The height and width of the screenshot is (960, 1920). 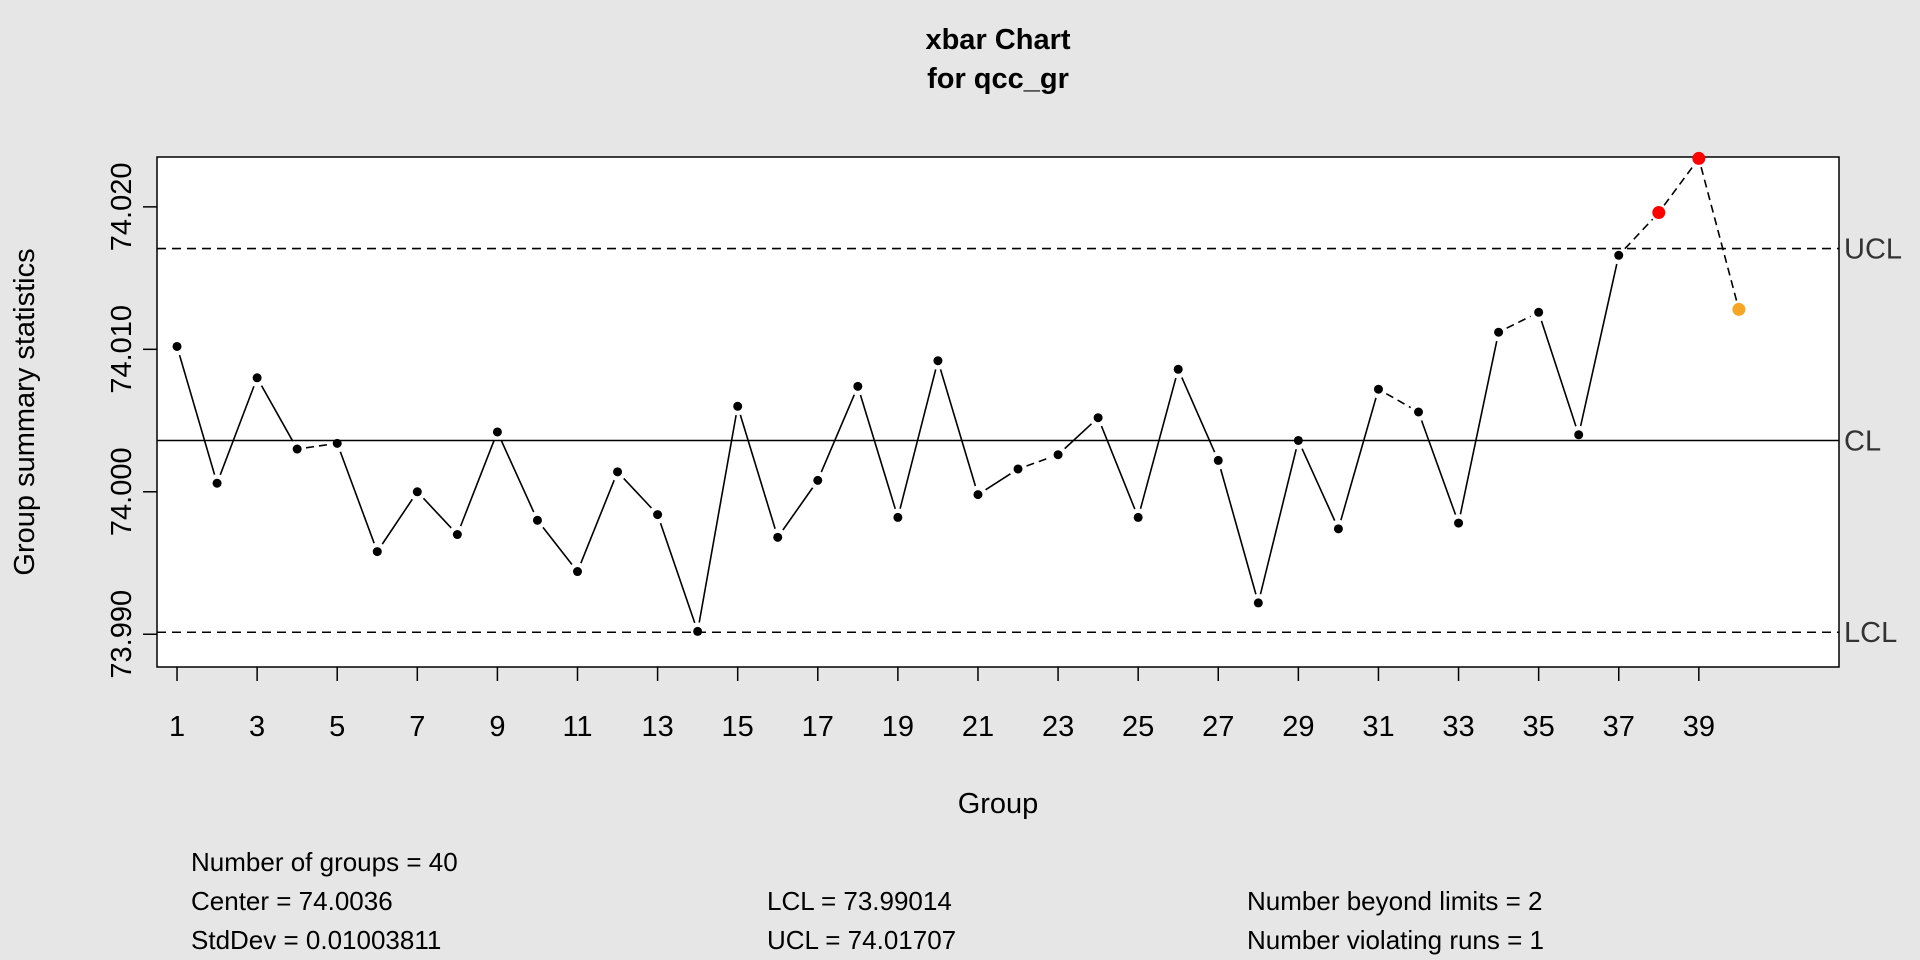 What do you see at coordinates (1873, 250) in the screenshot?
I see `ucl-label: UCL` at bounding box center [1873, 250].